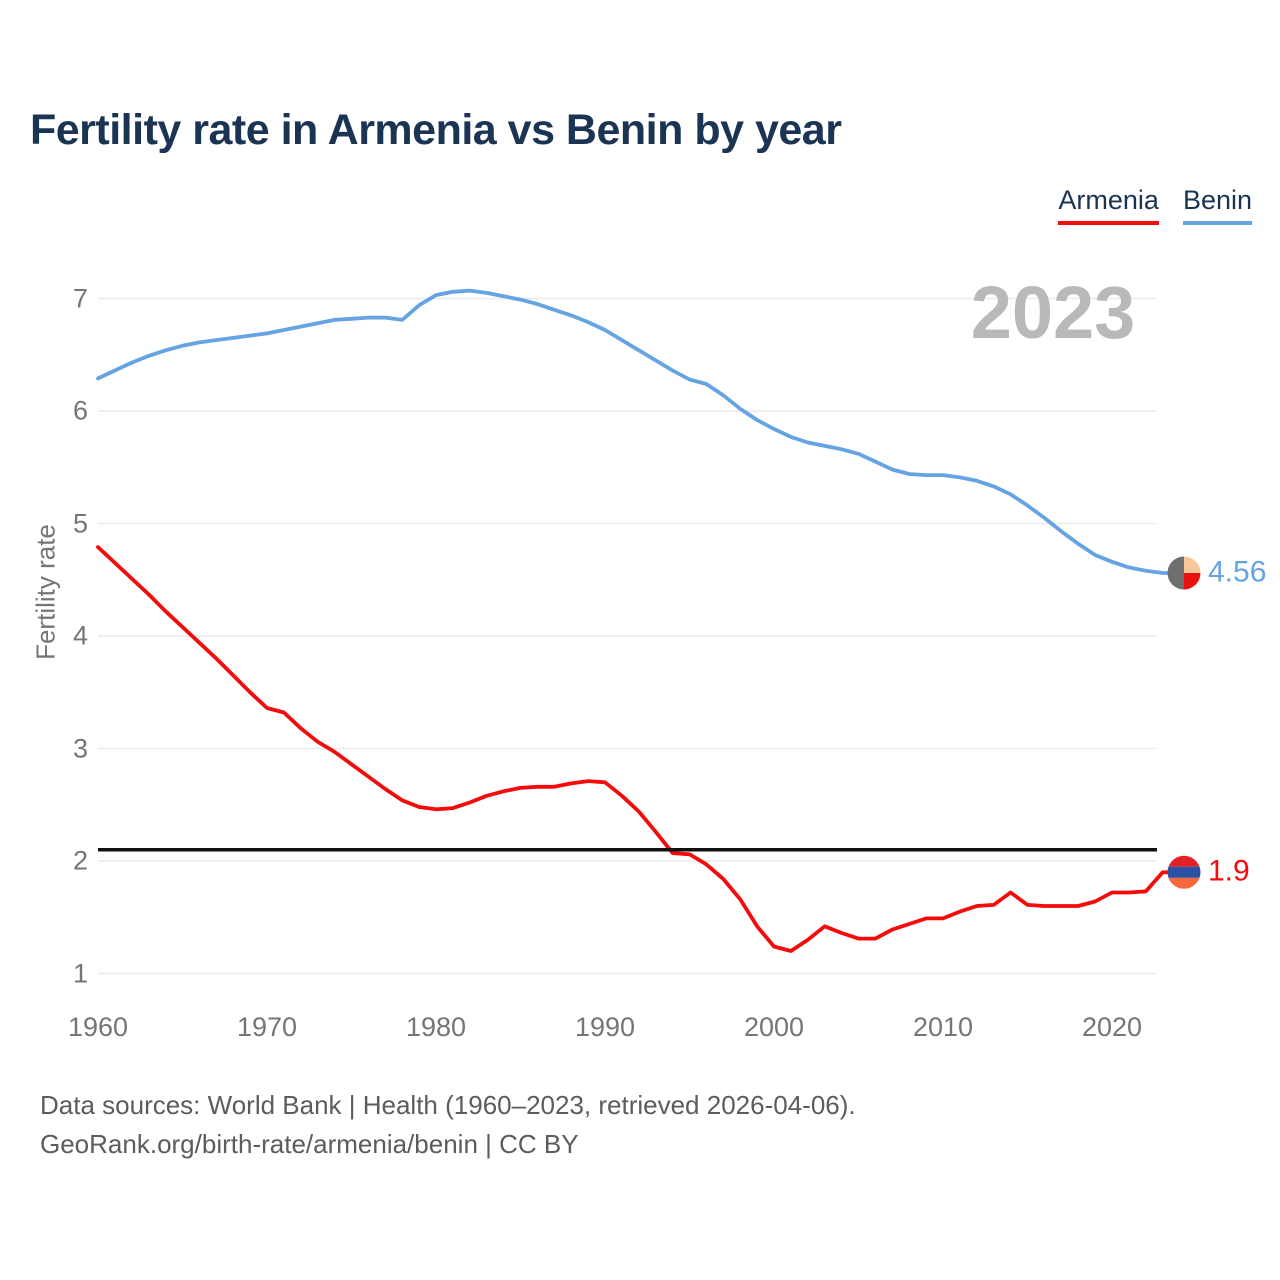 This screenshot has width=1280, height=1280. I want to click on y-tick-label: 6, so click(80, 410).